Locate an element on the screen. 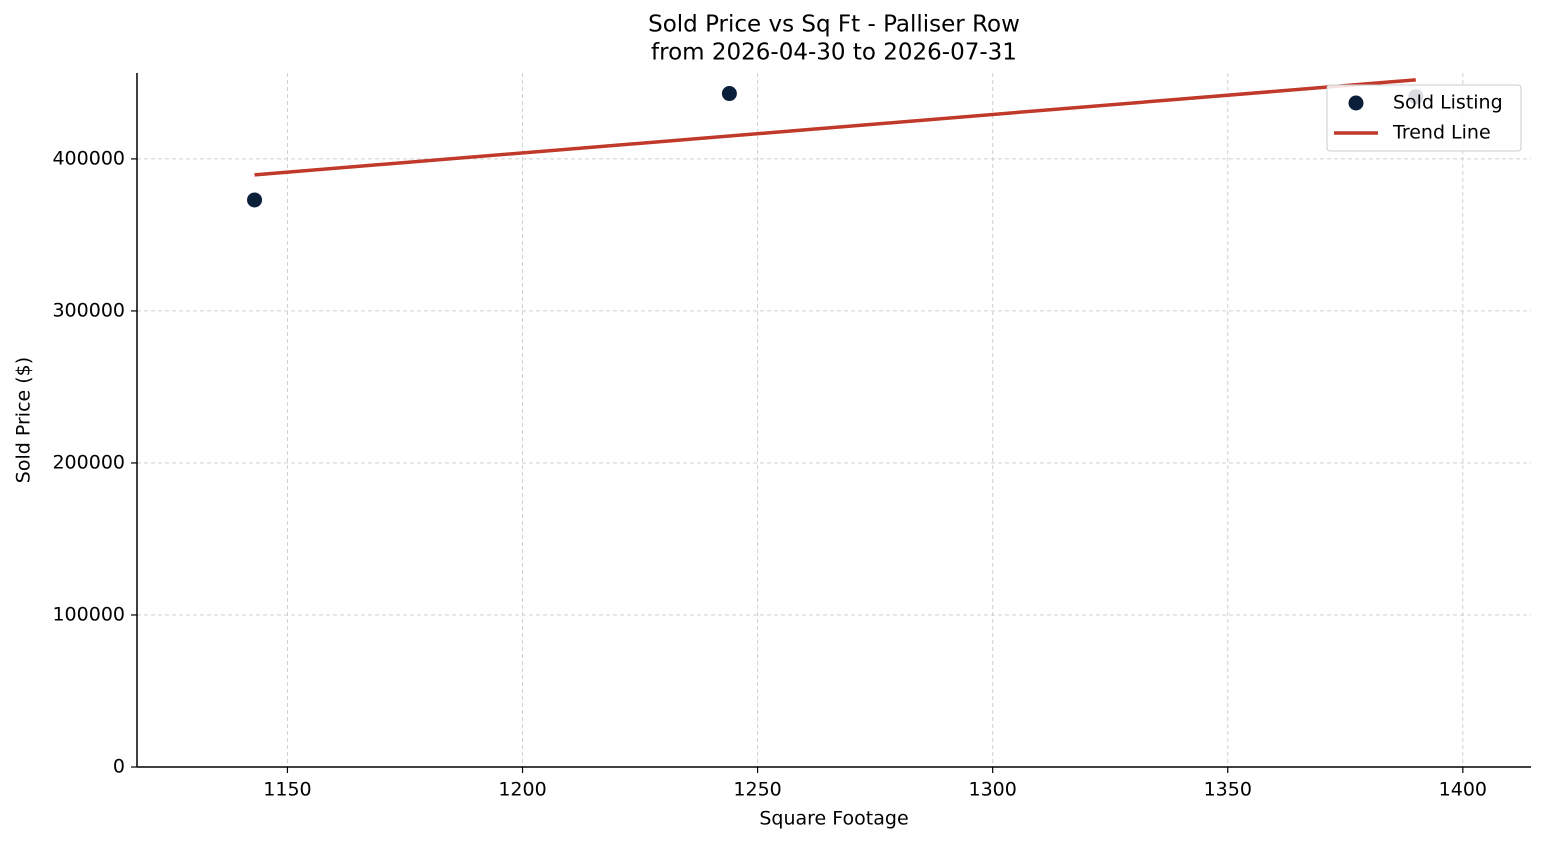 The image size is (1547, 845). y-axis-label: Sold Price ($) is located at coordinates (24, 420).